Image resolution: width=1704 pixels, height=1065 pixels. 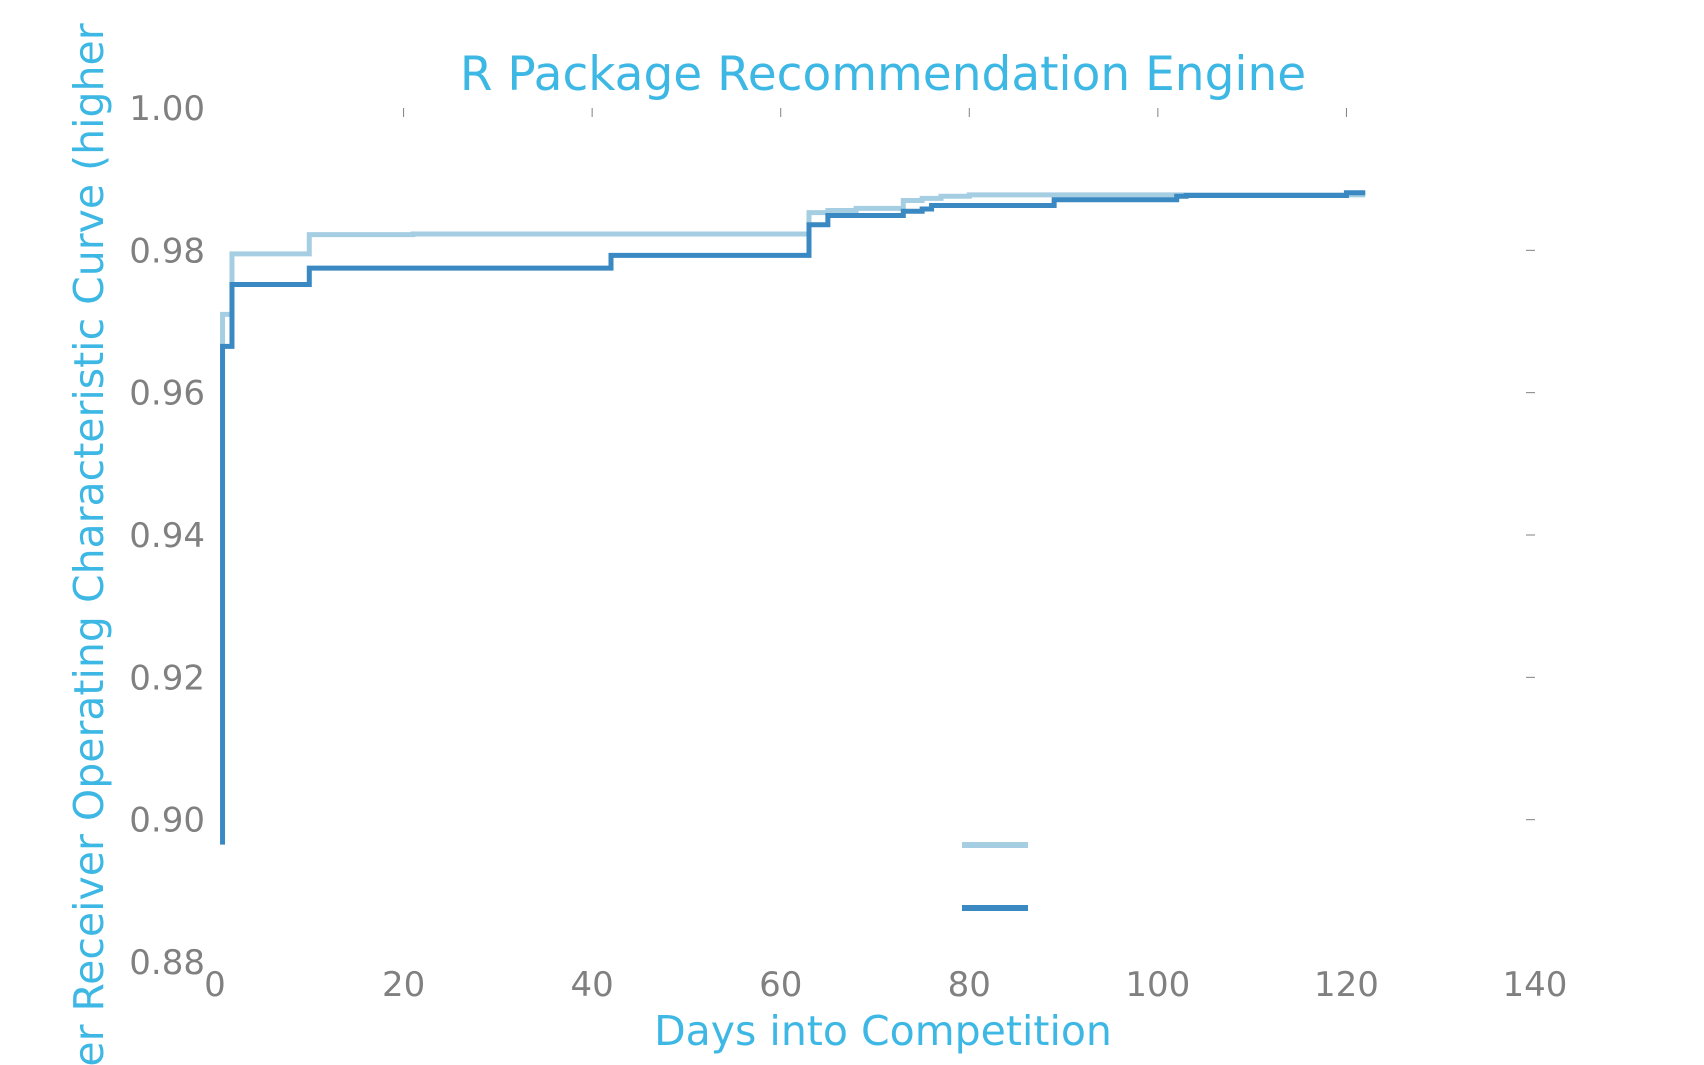 I want to click on y-tick-label: 0.90, so click(x=167, y=821).